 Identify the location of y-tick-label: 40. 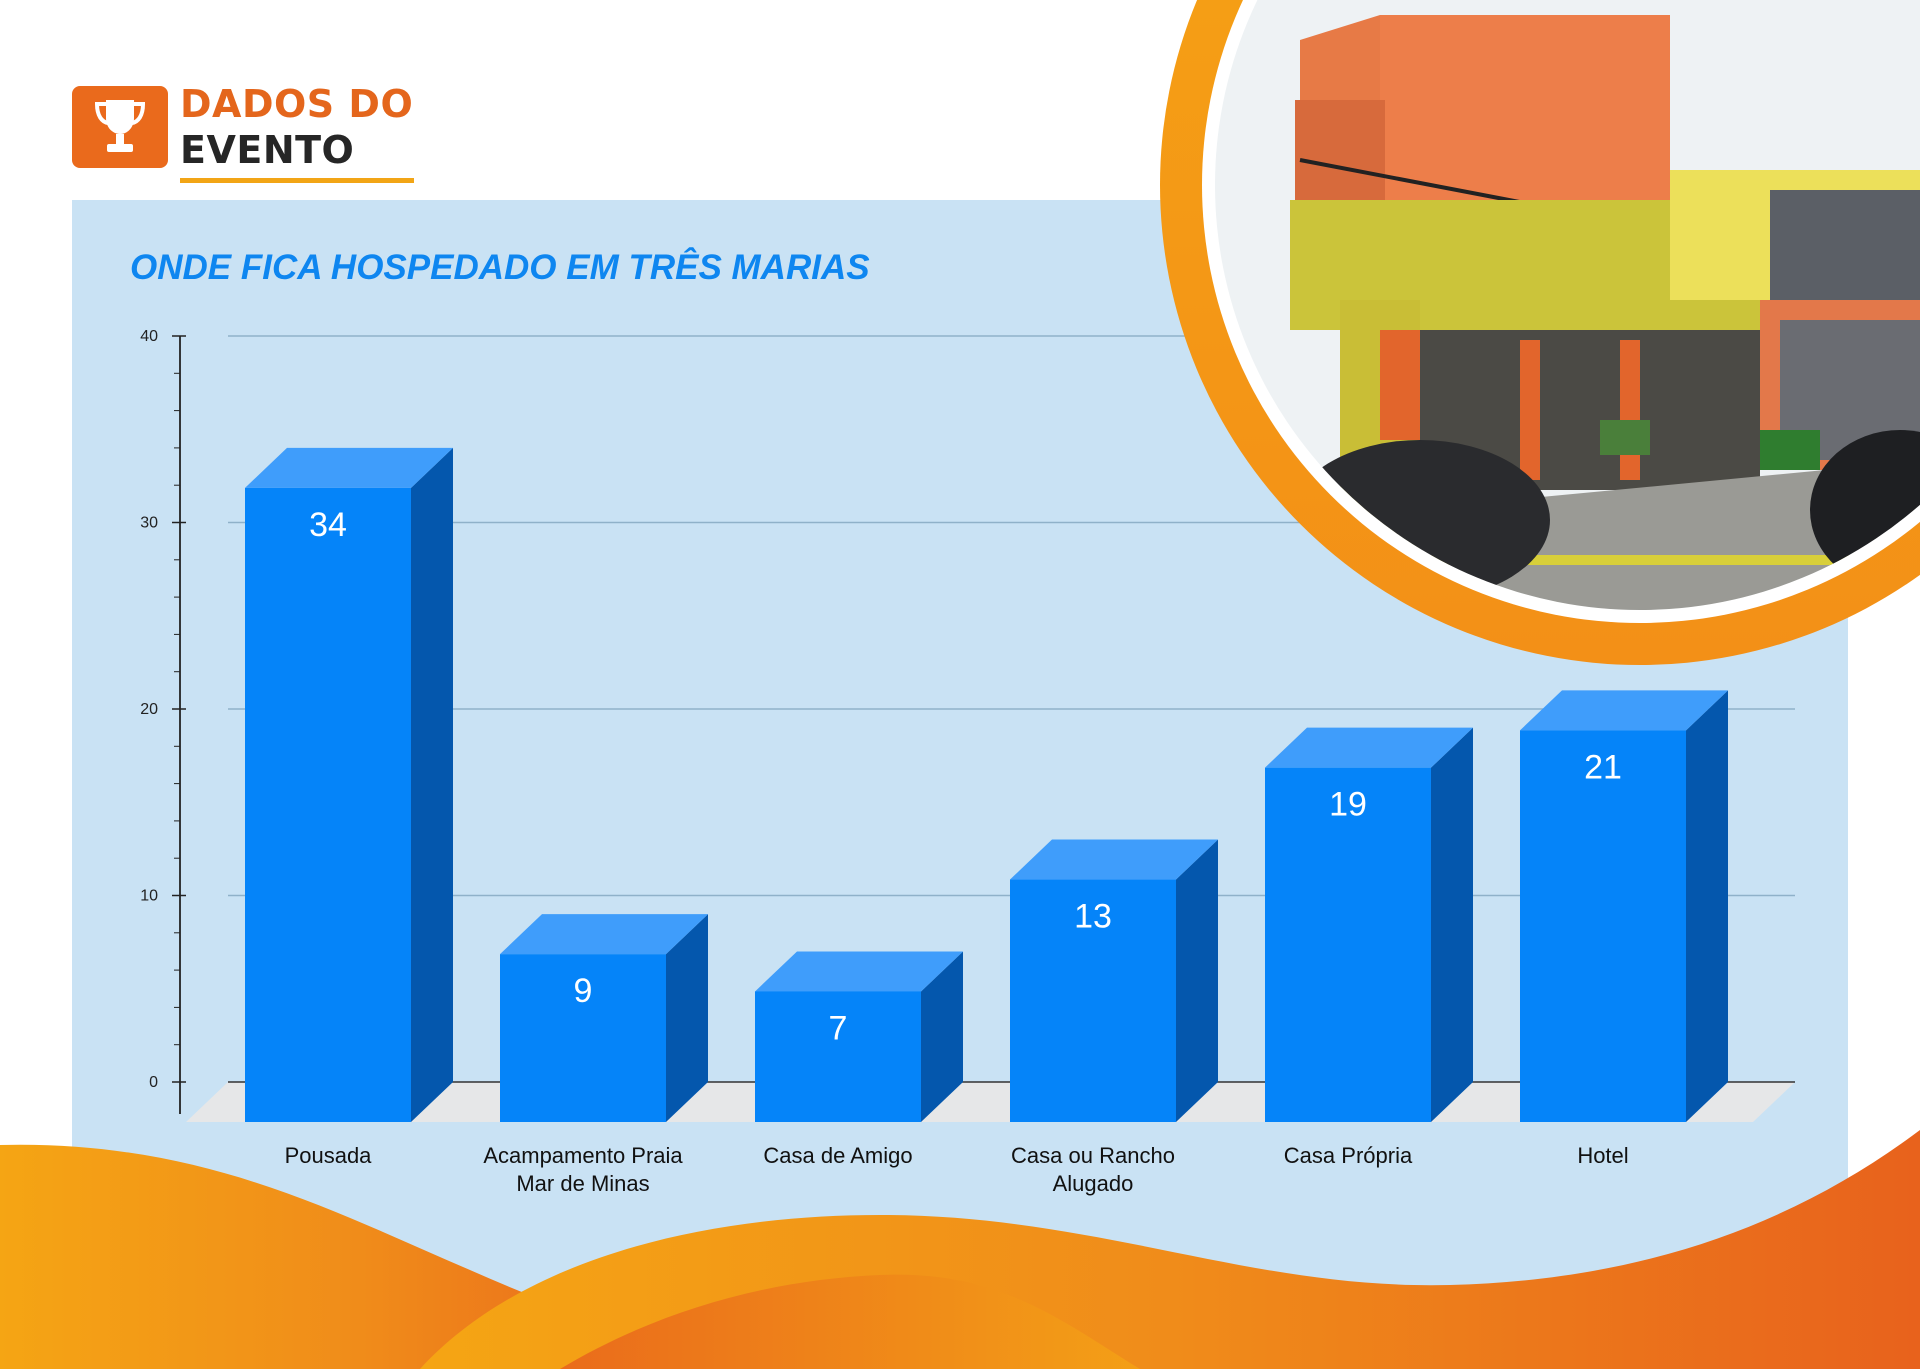
(149, 336).